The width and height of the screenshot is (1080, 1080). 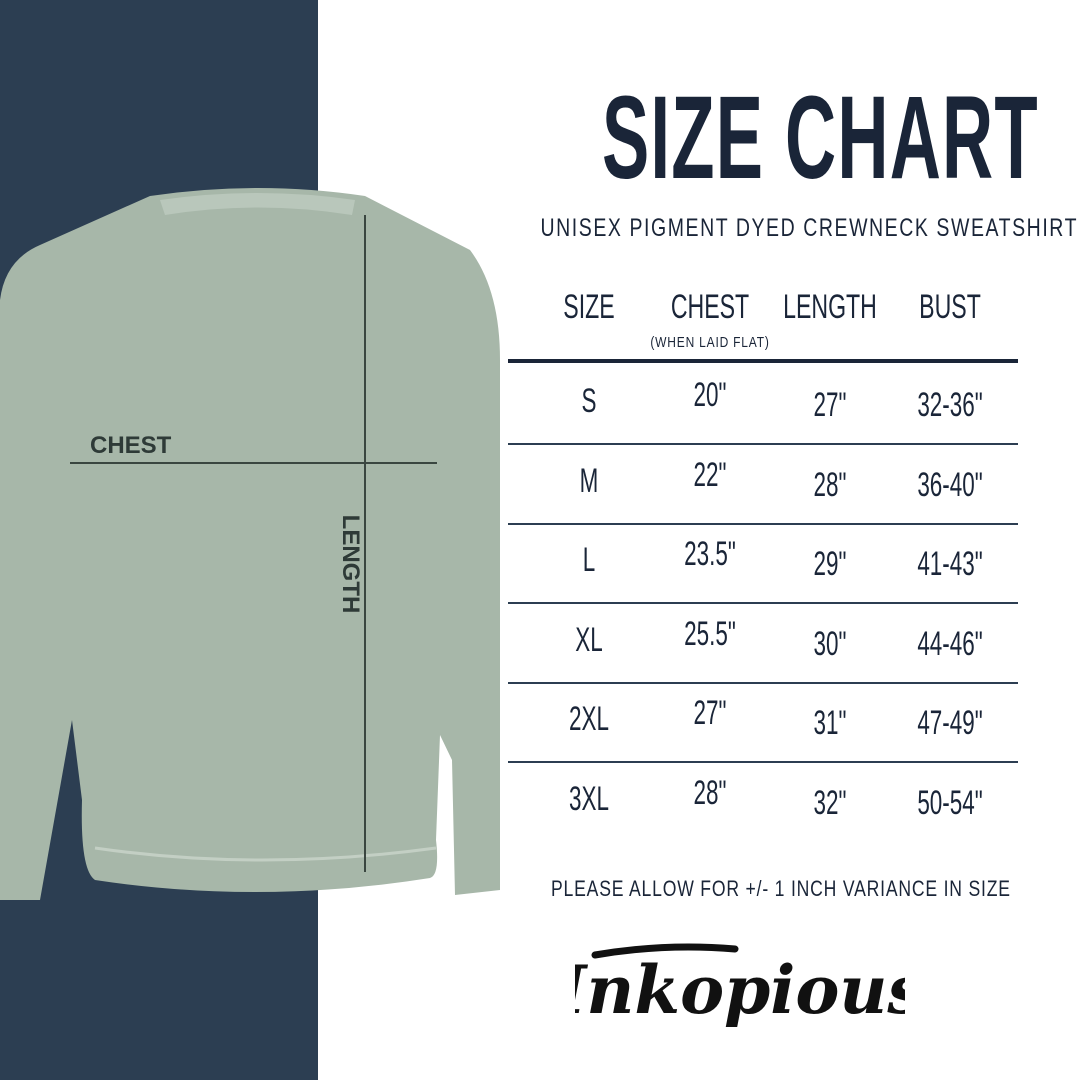 What do you see at coordinates (950, 643) in the screenshot?
I see `cell-bust: 44-46"` at bounding box center [950, 643].